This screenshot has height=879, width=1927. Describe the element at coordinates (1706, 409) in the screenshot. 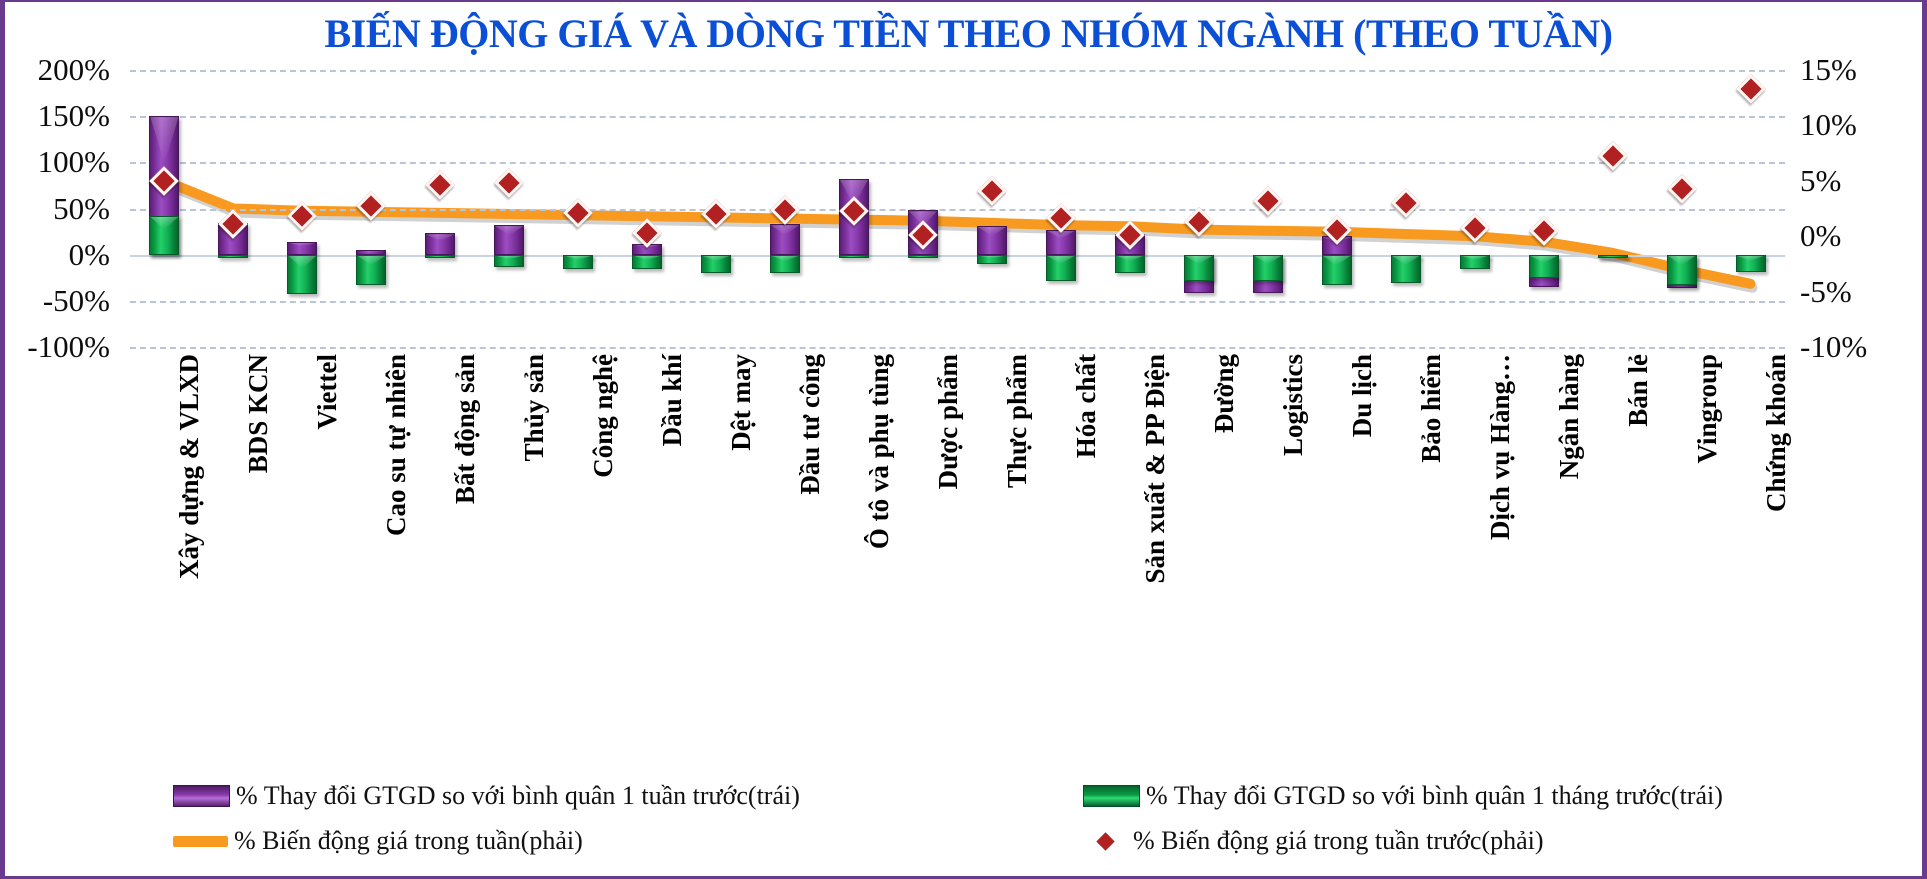

I see `category-label: Vingroup` at that location.